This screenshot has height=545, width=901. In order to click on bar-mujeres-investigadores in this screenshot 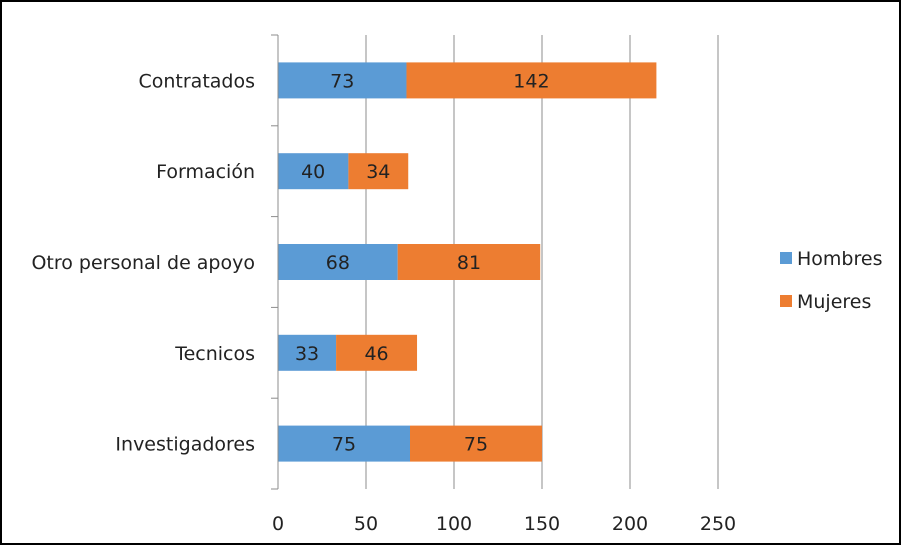, I will do `click(476, 443)`.